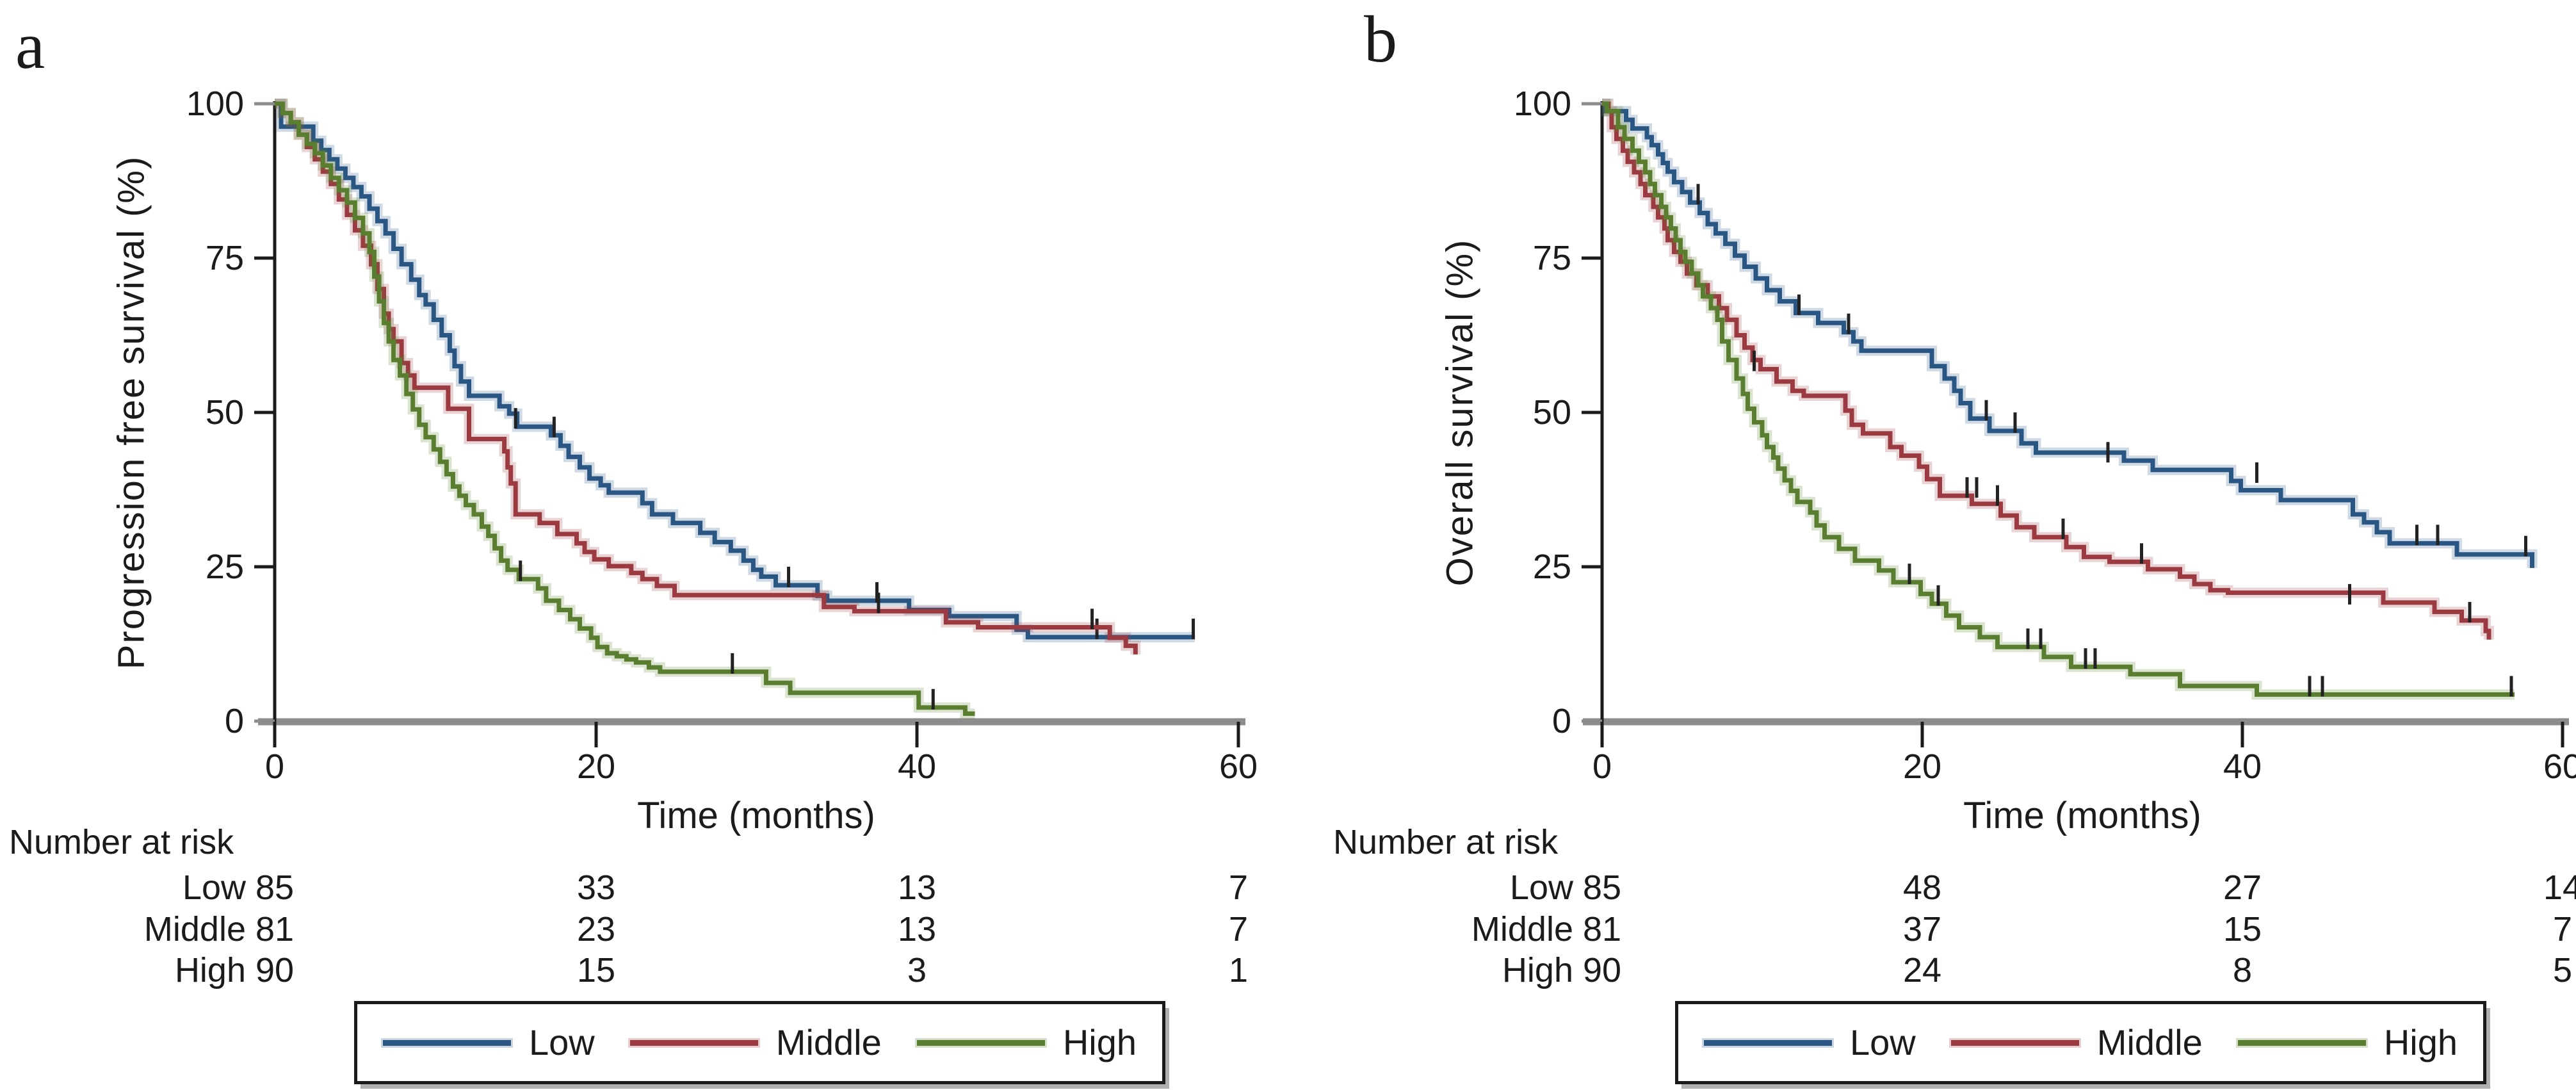  I want to click on panel-a-x-axis-title: Time (months), so click(756, 815).